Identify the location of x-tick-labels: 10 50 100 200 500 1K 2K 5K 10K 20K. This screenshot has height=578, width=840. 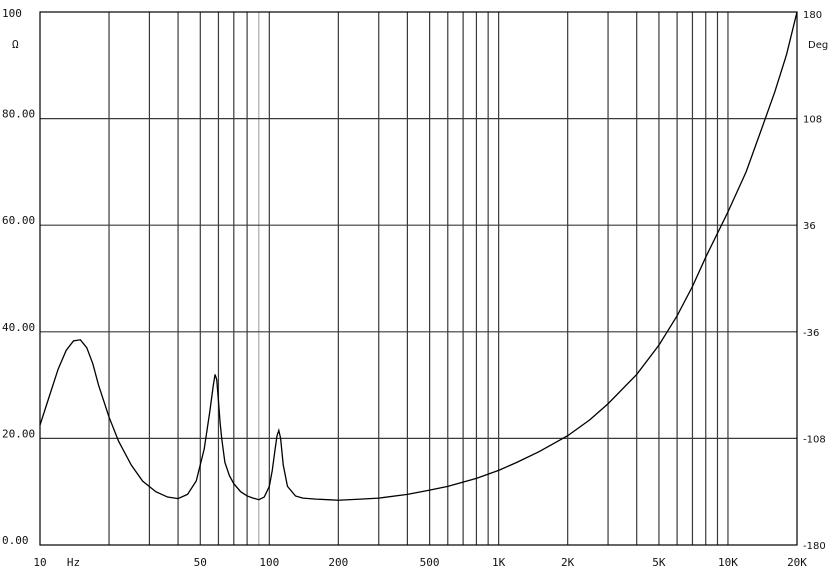
(420, 562).